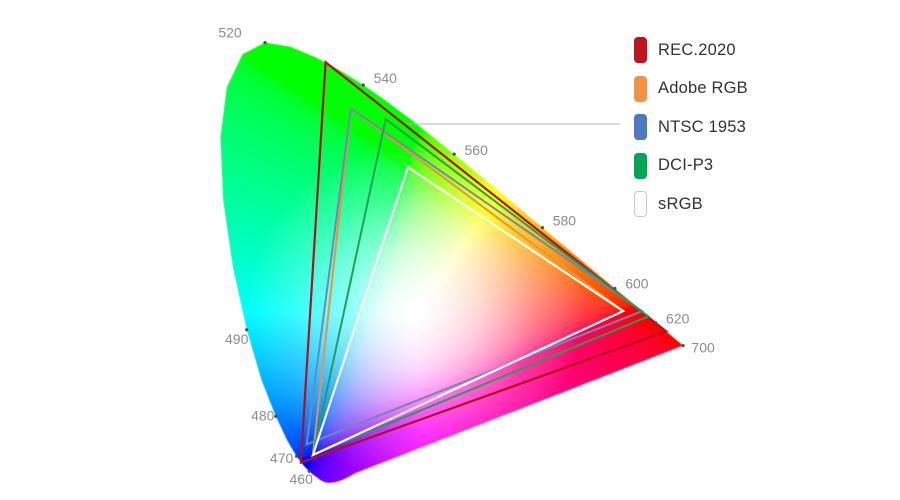 This screenshot has height=500, width=900. Describe the element at coordinates (386, 78) in the screenshot. I see `wavelength-label-540: 540` at that location.